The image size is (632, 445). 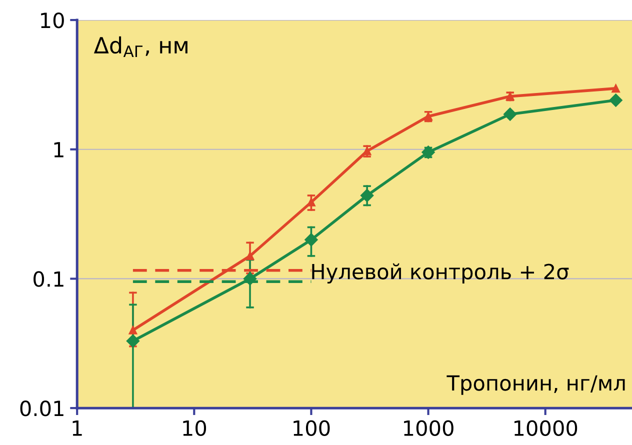 What do you see at coordinates (440, 273) in the screenshot?
I see `annotation: Нулевой контроль + 2σ` at bounding box center [440, 273].